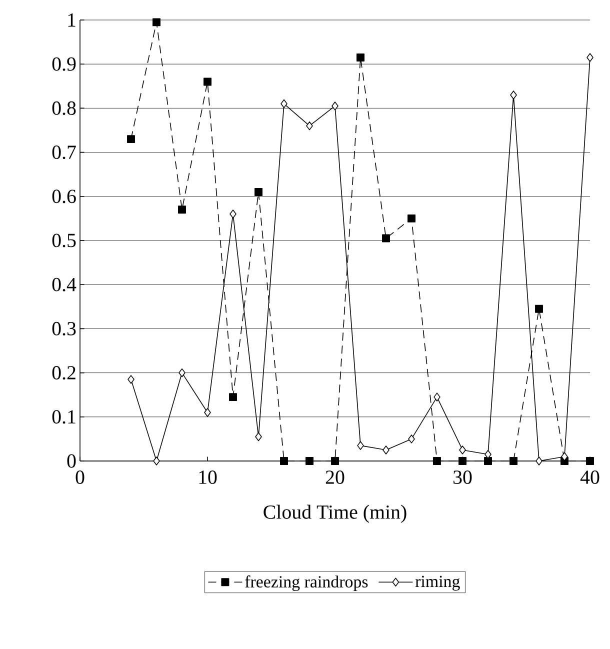 This screenshot has width=610, height=649. I want to click on x-tick-label: 10, so click(208, 477).